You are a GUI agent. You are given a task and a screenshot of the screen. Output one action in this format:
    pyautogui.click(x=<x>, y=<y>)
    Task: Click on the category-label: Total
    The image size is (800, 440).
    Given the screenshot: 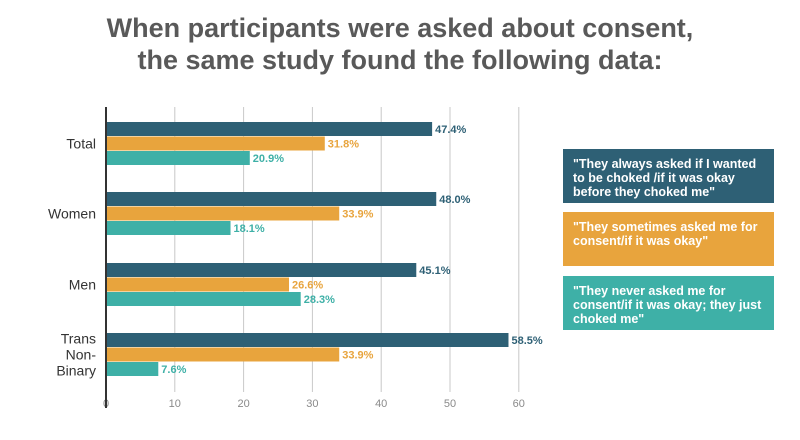 What is the action you would take?
    pyautogui.click(x=81, y=144)
    